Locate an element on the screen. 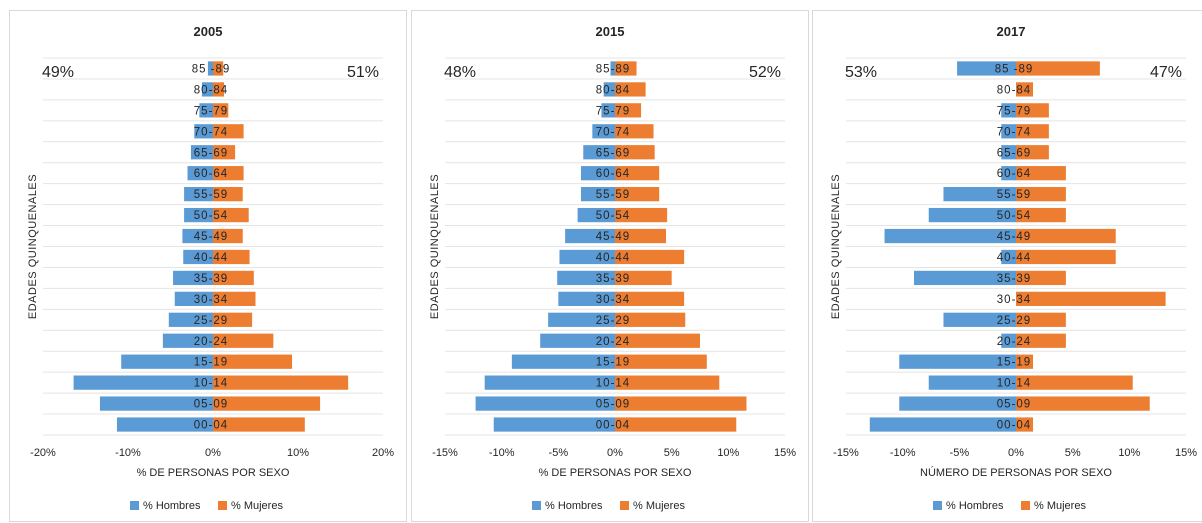 The width and height of the screenshot is (1202, 523). category-label: 40-44 is located at coordinates (1014, 258).